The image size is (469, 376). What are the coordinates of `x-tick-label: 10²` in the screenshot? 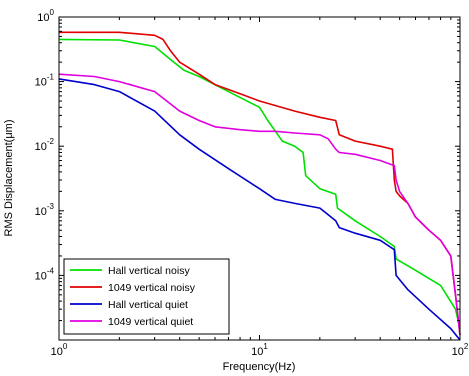 It's located at (460, 350).